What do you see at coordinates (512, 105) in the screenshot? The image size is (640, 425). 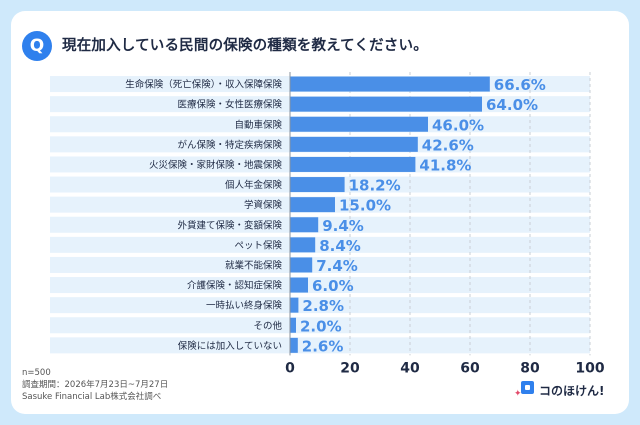 I see `value-label: 64.0%` at bounding box center [512, 105].